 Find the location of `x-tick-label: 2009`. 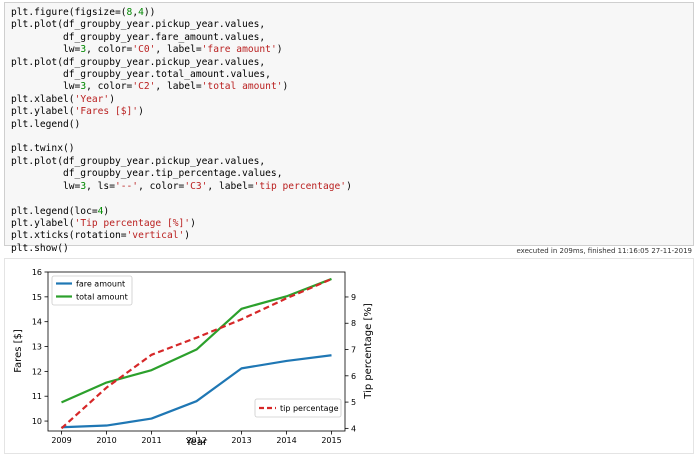

x-tick-label: 2009 is located at coordinates (61, 440).